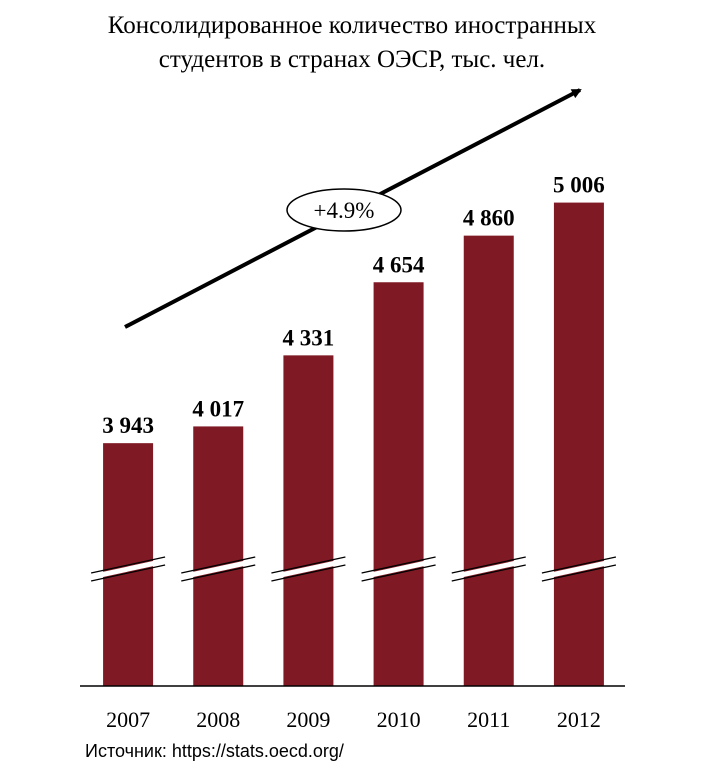 The image size is (715, 781). Describe the element at coordinates (128, 719) in the screenshot. I see `x-tick-label: 2007` at that location.